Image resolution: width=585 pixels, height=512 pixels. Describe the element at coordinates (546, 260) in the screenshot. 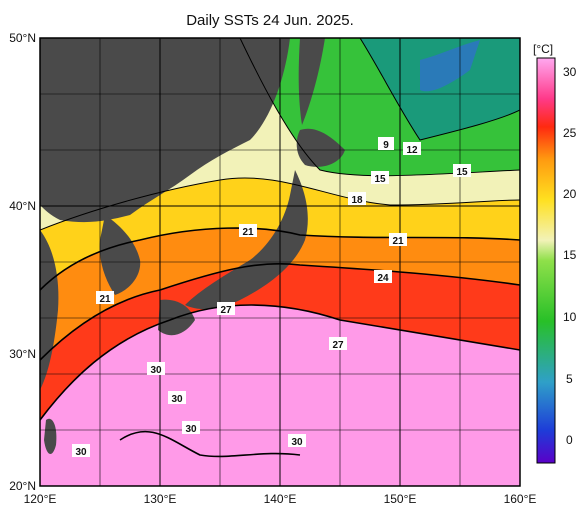

I see `colorbar-scale` at that location.